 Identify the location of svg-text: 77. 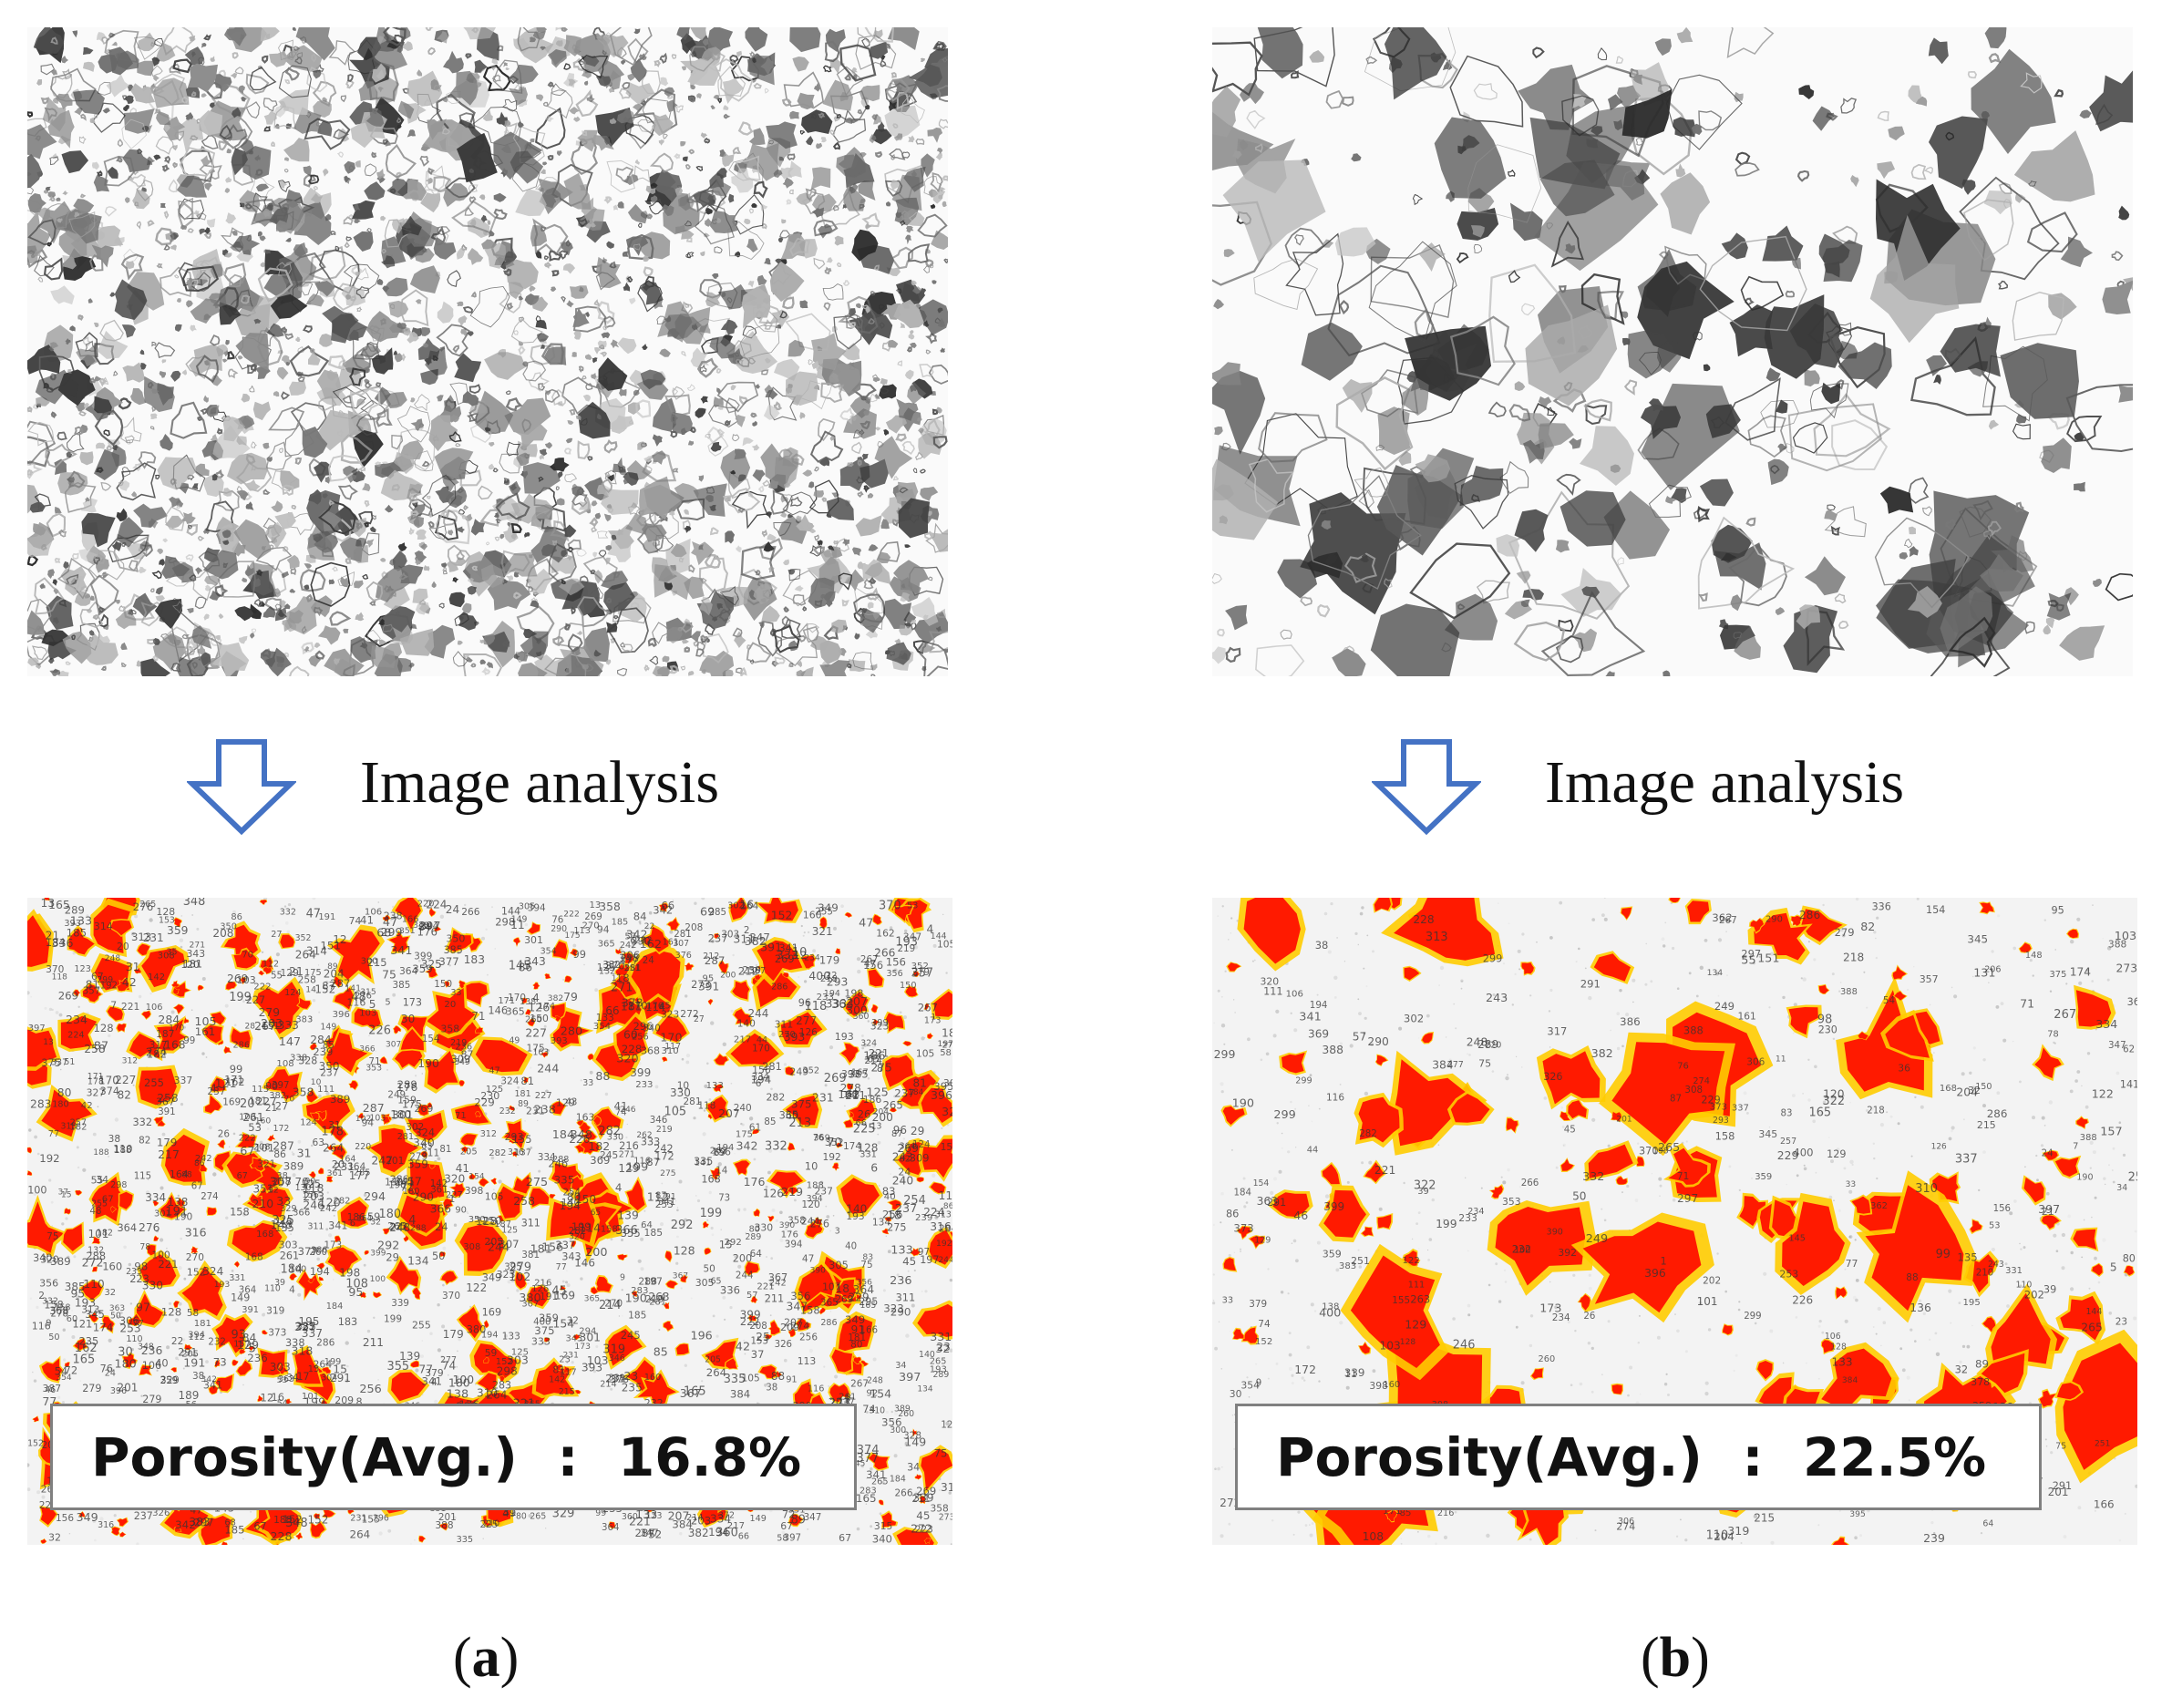
(138, 1324).